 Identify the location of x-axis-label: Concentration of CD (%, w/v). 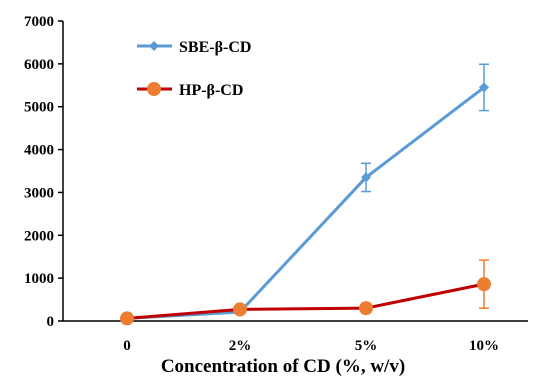
(283, 366).